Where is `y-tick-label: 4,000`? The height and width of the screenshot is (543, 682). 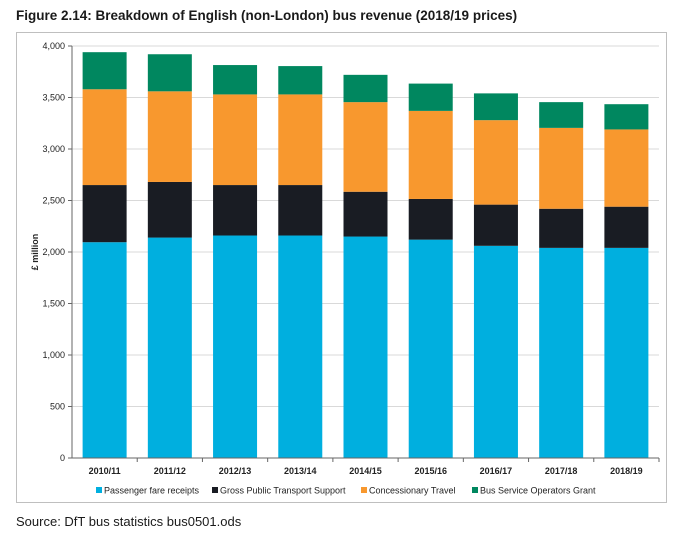
y-tick-label: 4,000 is located at coordinates (53, 46).